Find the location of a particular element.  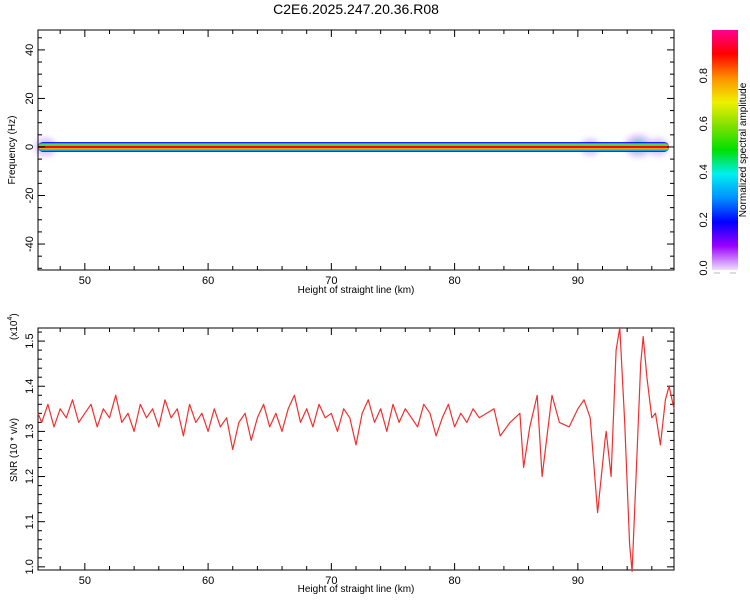

colorbar-tick-label: 0.0 is located at coordinates (704, 267).